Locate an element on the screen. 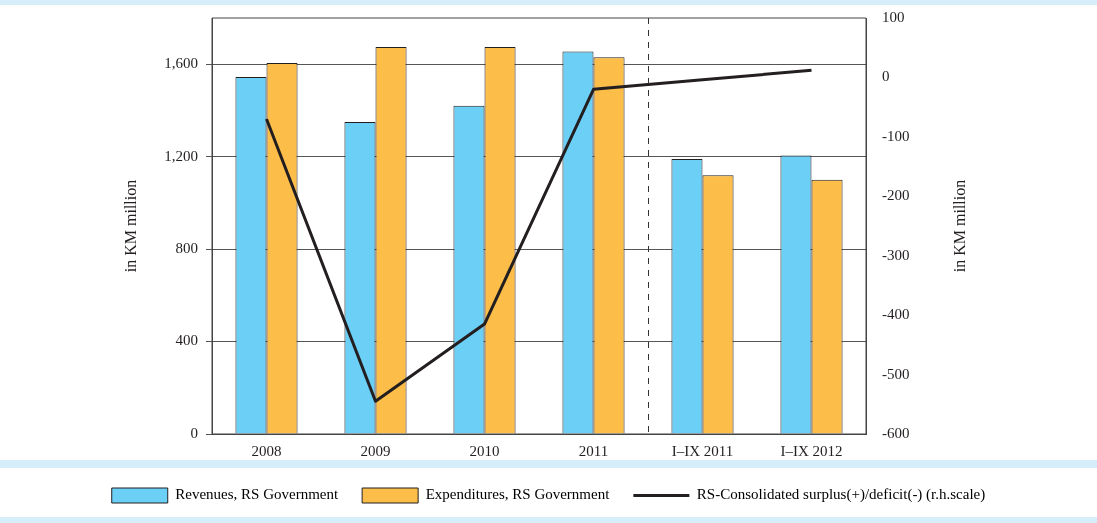 The width and height of the screenshot is (1097, 523). y2-tick-label: -100 is located at coordinates (896, 135).